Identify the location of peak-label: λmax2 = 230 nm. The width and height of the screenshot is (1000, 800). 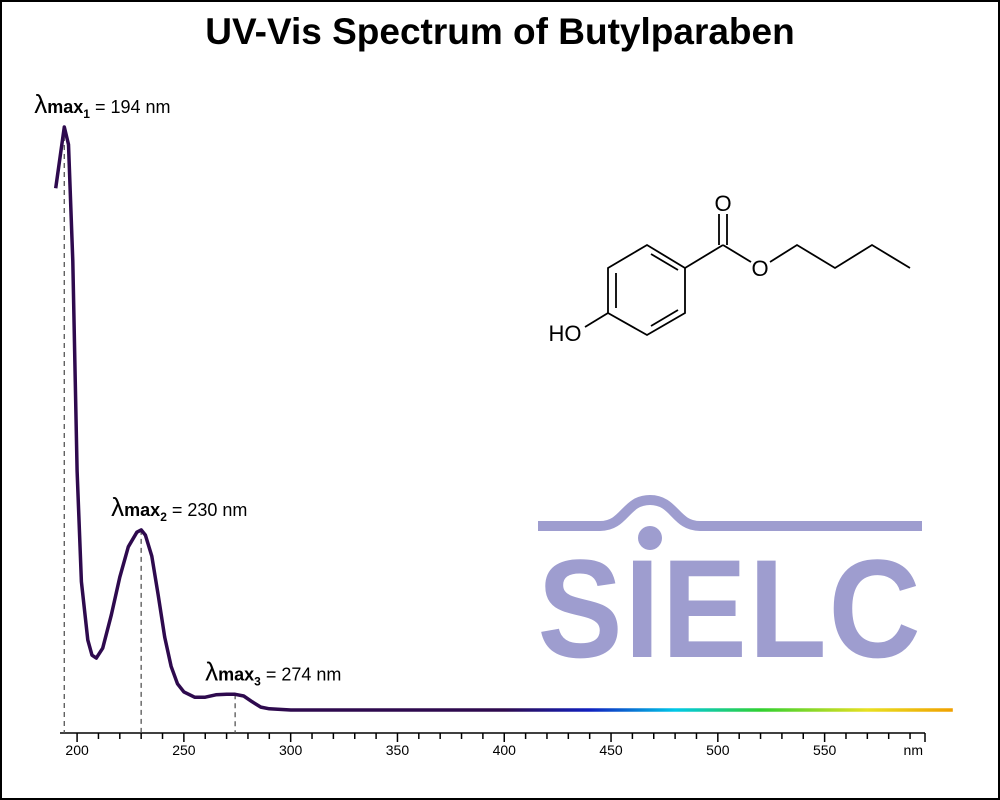
(179, 508).